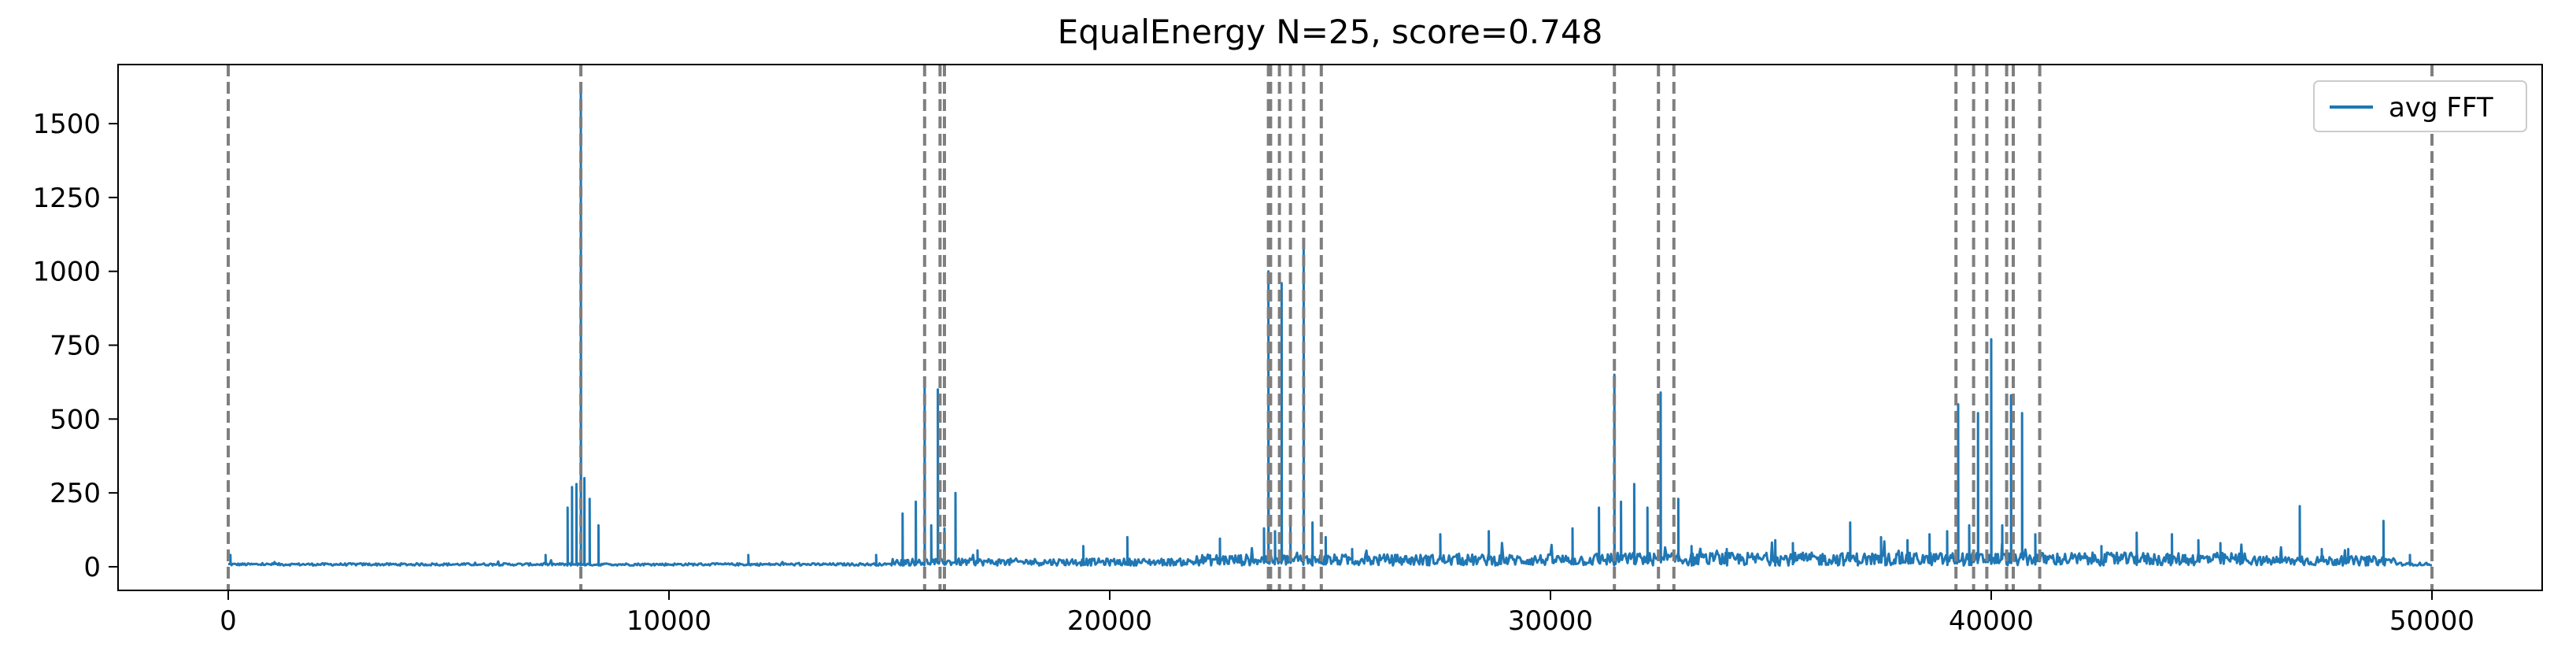  I want to click on y-axis: 0 250 500 750 1000 1250 1500, so click(75, 346).